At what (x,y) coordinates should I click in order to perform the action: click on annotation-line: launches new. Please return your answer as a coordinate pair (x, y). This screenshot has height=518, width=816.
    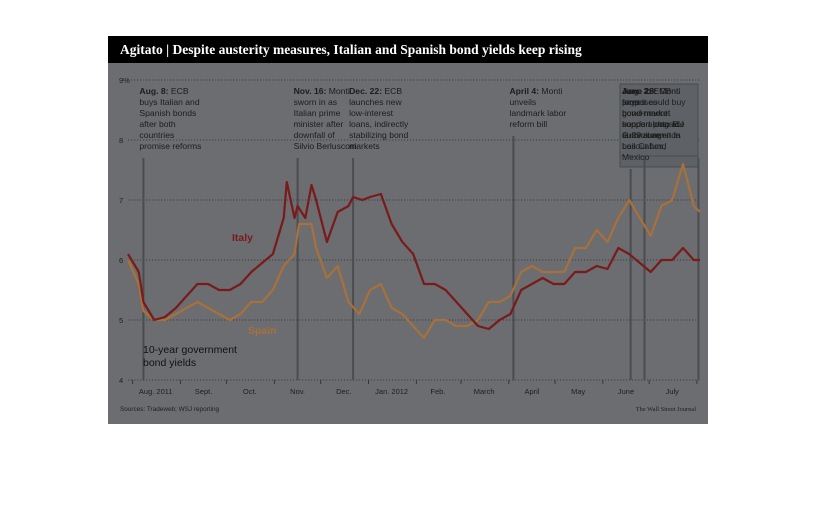
    Looking at the image, I should click on (375, 102).